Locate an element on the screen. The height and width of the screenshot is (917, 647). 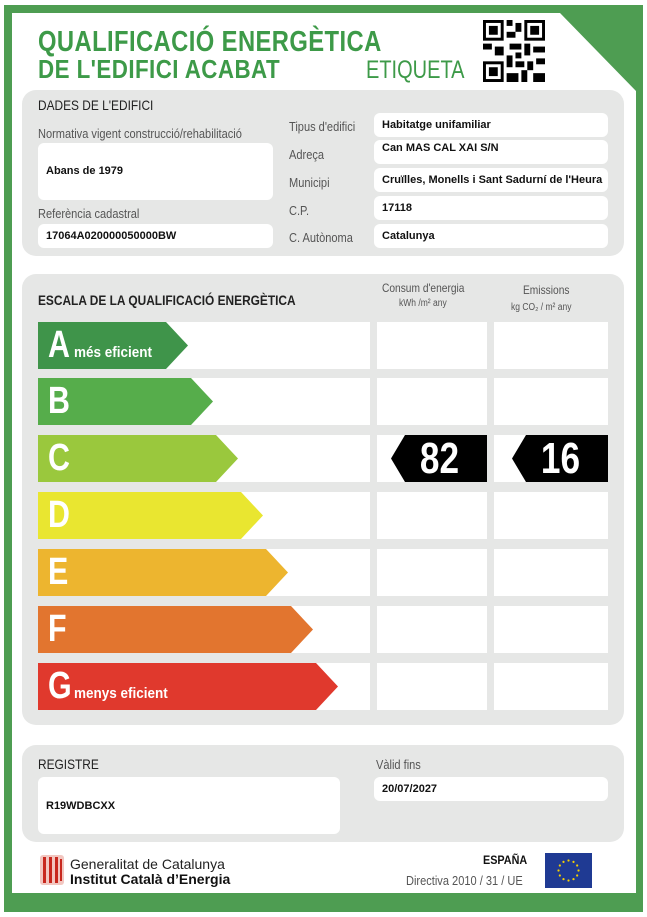
energy-rating-marker: 82 is located at coordinates (439, 458).